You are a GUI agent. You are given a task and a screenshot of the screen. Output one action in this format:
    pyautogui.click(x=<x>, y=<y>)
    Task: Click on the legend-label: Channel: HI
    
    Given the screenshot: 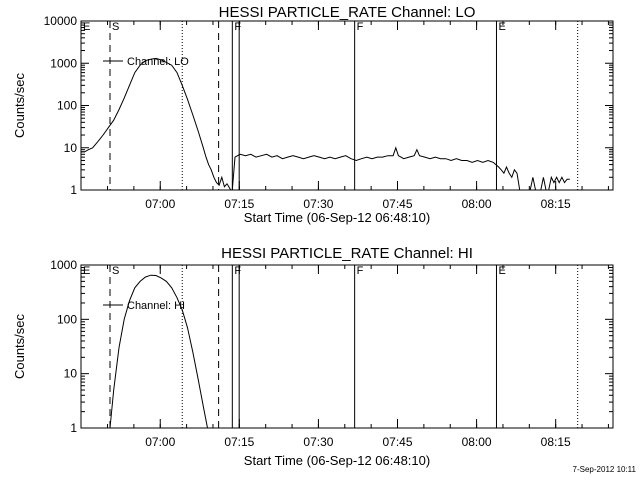 What is the action you would take?
    pyautogui.click(x=156, y=306)
    